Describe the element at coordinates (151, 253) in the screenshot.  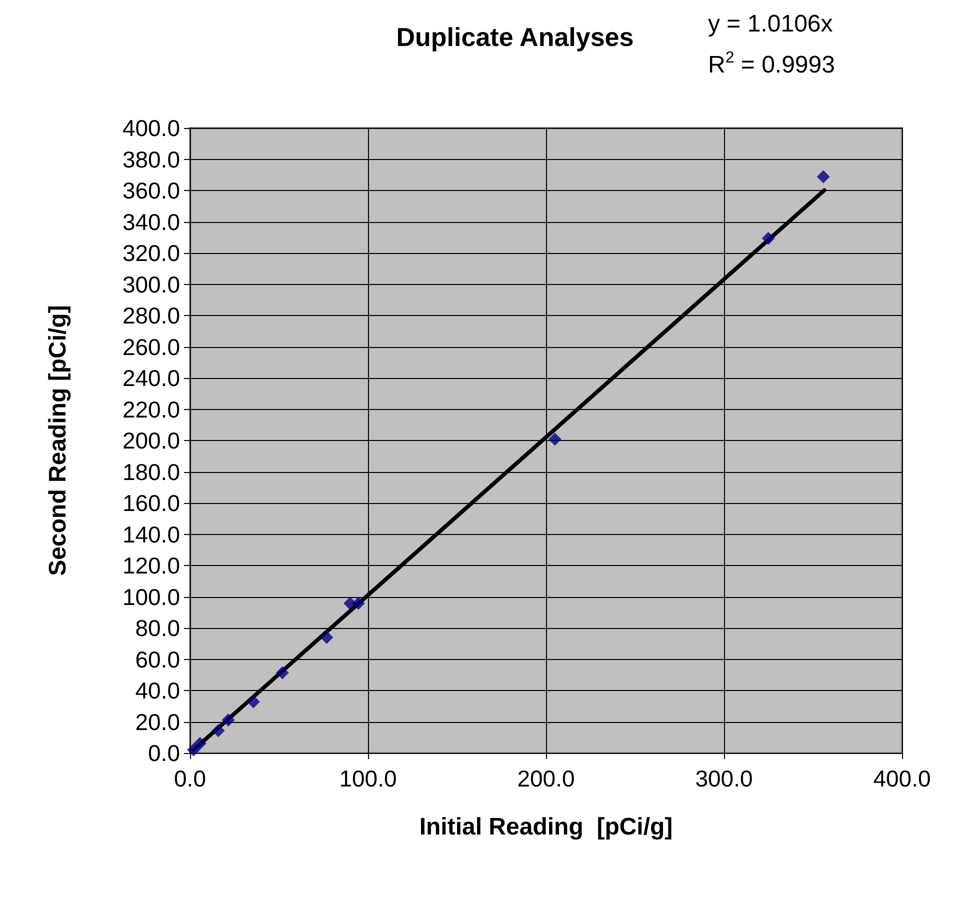
I see `y-tick-label: 320.0` at that location.